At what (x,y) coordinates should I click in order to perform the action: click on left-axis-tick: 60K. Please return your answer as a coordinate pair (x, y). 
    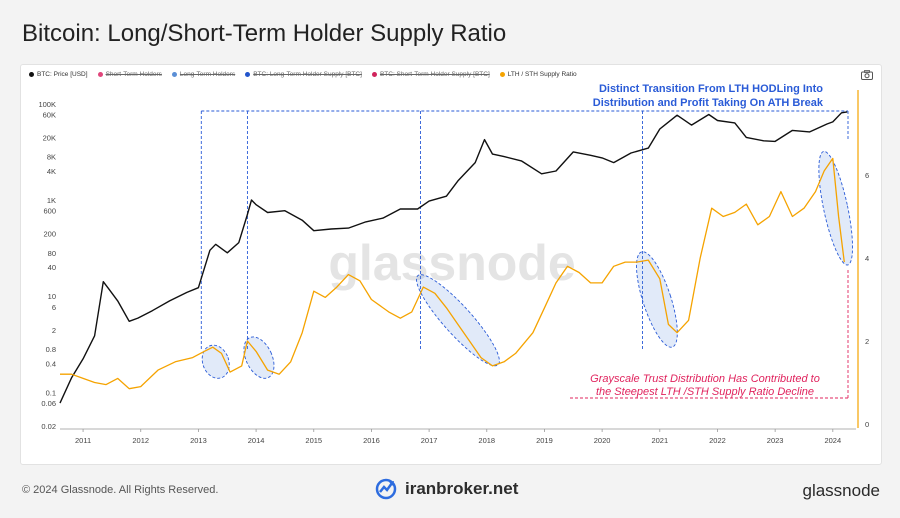
    Looking at the image, I should click on (49, 114).